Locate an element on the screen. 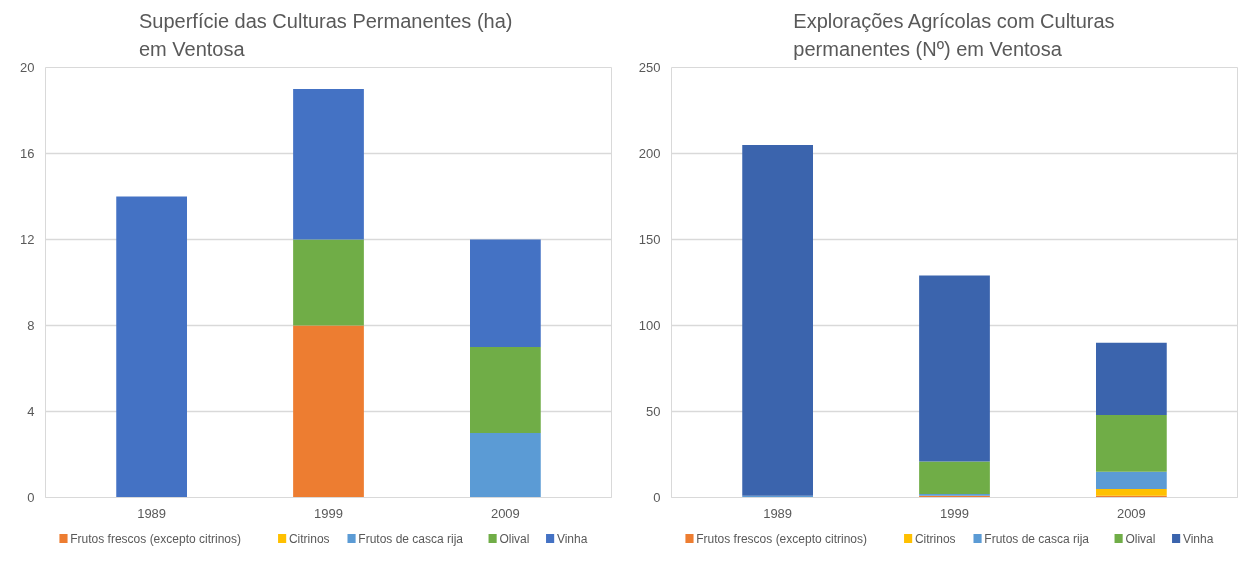 This screenshot has height=564, width=1257. y-tick-label: 16 is located at coordinates (27, 153).